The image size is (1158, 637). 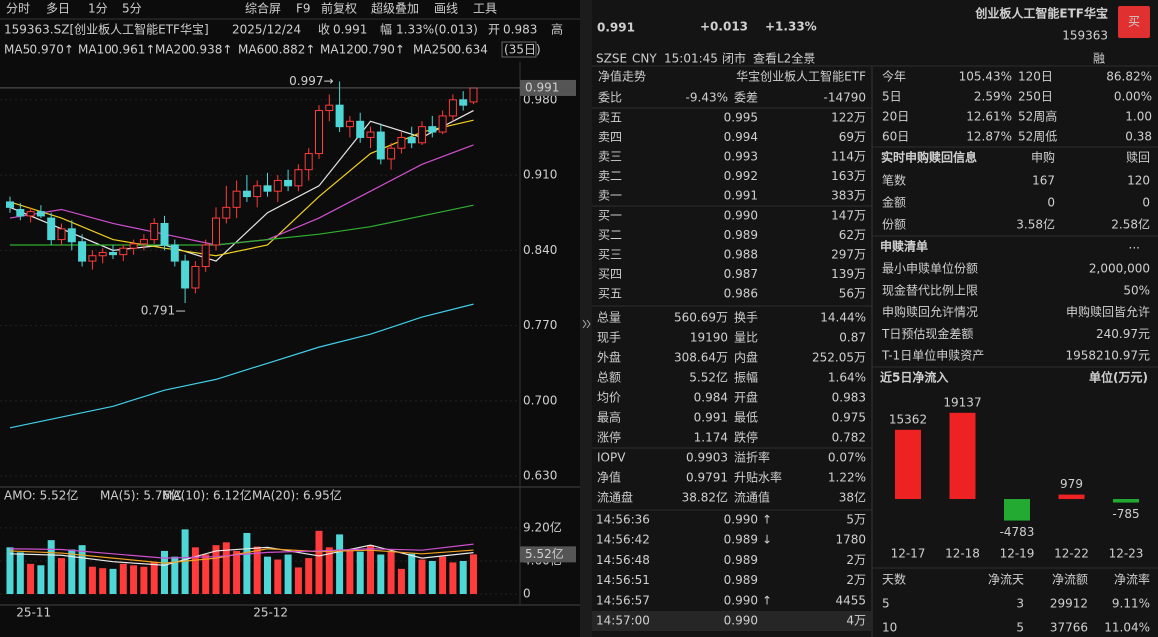 I want to click on level-label: 买四, so click(x=610, y=274).